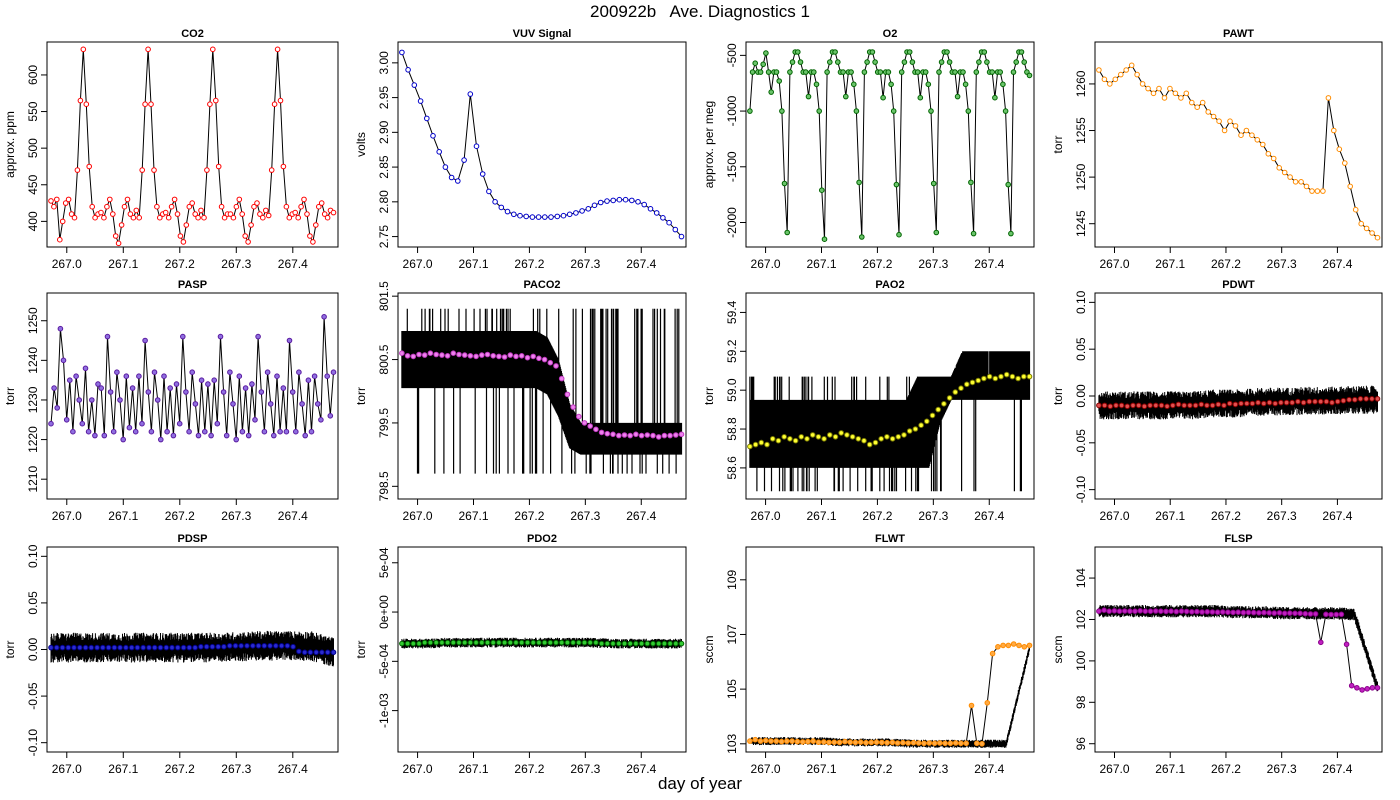  What do you see at coordinates (418, 264) in the screenshot?
I see `x-tick-label: 267.0` at bounding box center [418, 264].